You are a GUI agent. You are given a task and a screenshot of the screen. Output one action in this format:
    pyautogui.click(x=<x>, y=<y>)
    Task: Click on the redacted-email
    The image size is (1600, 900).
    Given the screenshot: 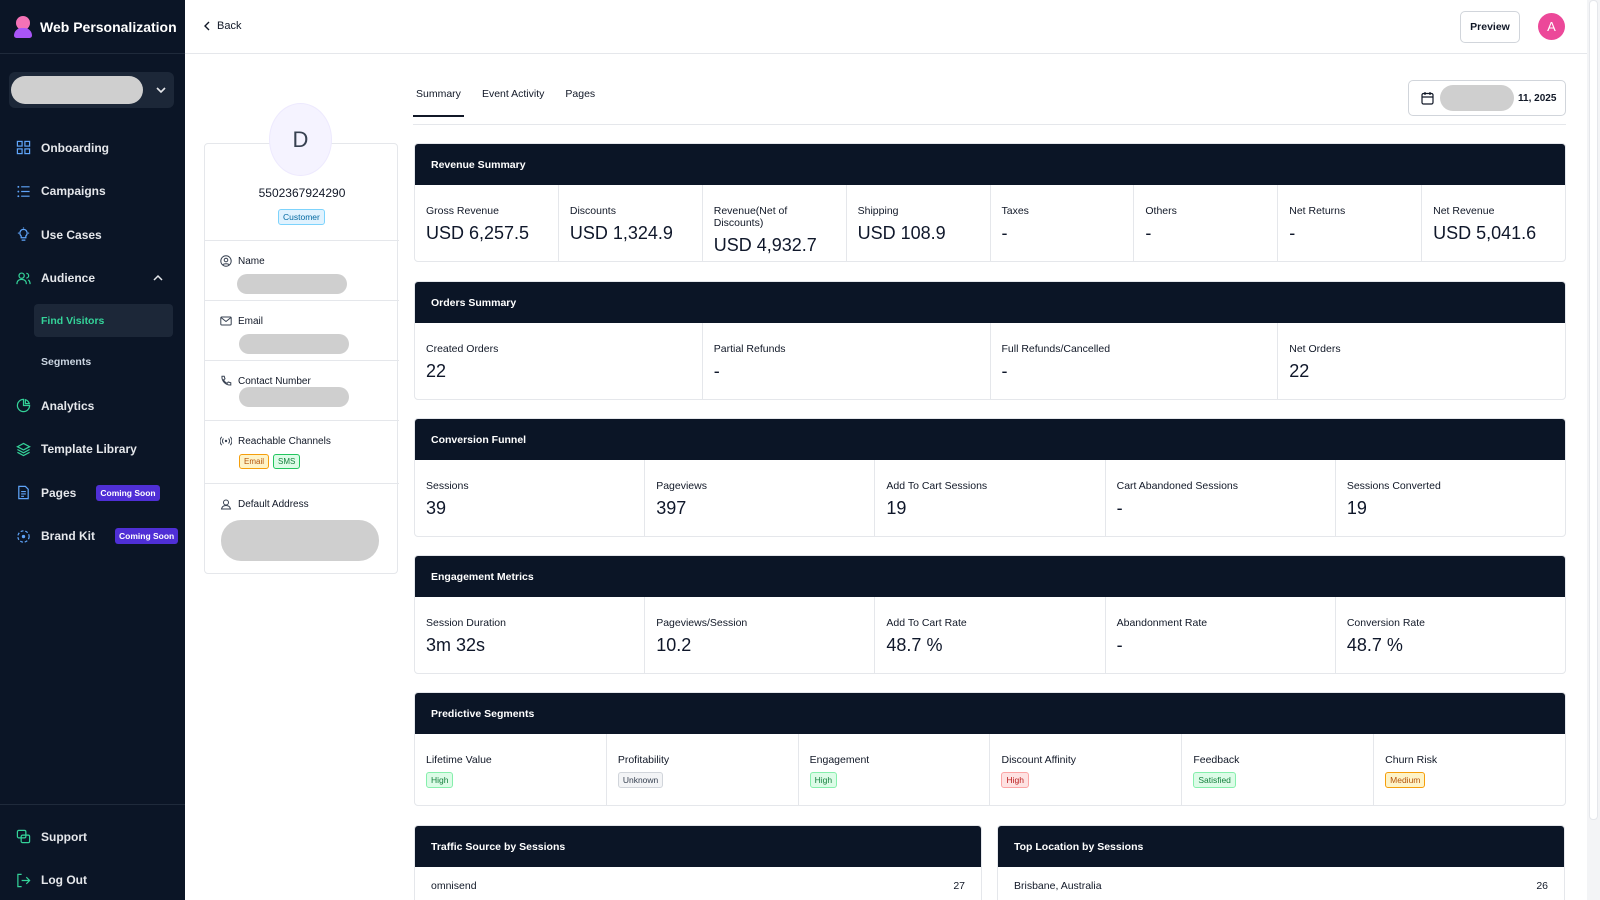 What is the action you would take?
    pyautogui.click(x=294, y=344)
    